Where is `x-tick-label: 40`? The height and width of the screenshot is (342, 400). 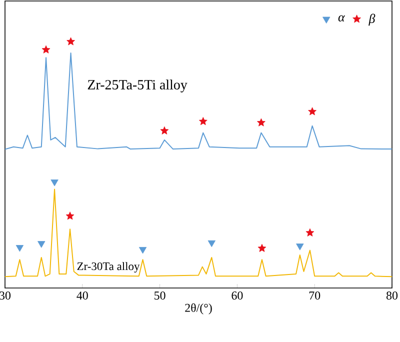 x-tick-label: 40 is located at coordinates (82, 296).